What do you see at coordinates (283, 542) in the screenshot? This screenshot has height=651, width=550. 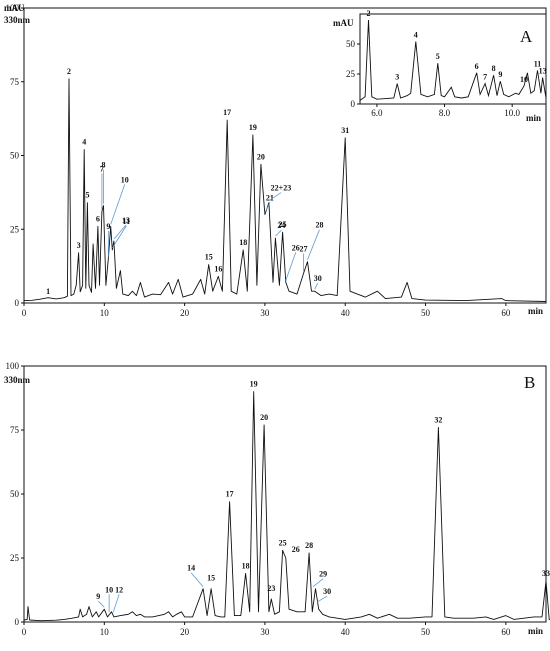 I see `panel-b-peak-label: 25` at bounding box center [283, 542].